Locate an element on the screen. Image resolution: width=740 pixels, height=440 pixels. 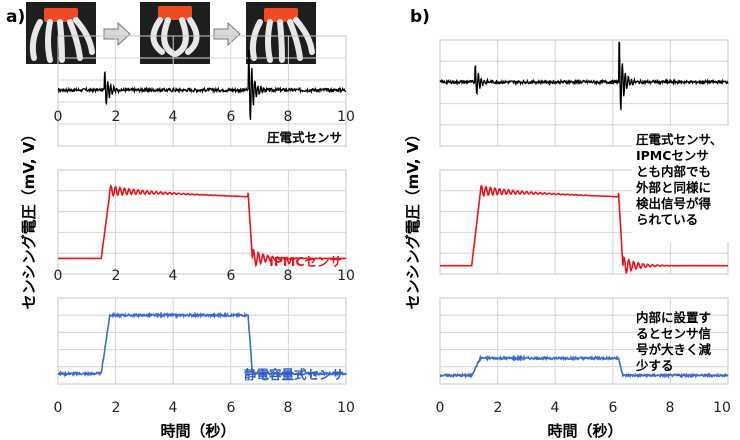
note-line: 検出信号が得 is located at coordinates (674, 203).